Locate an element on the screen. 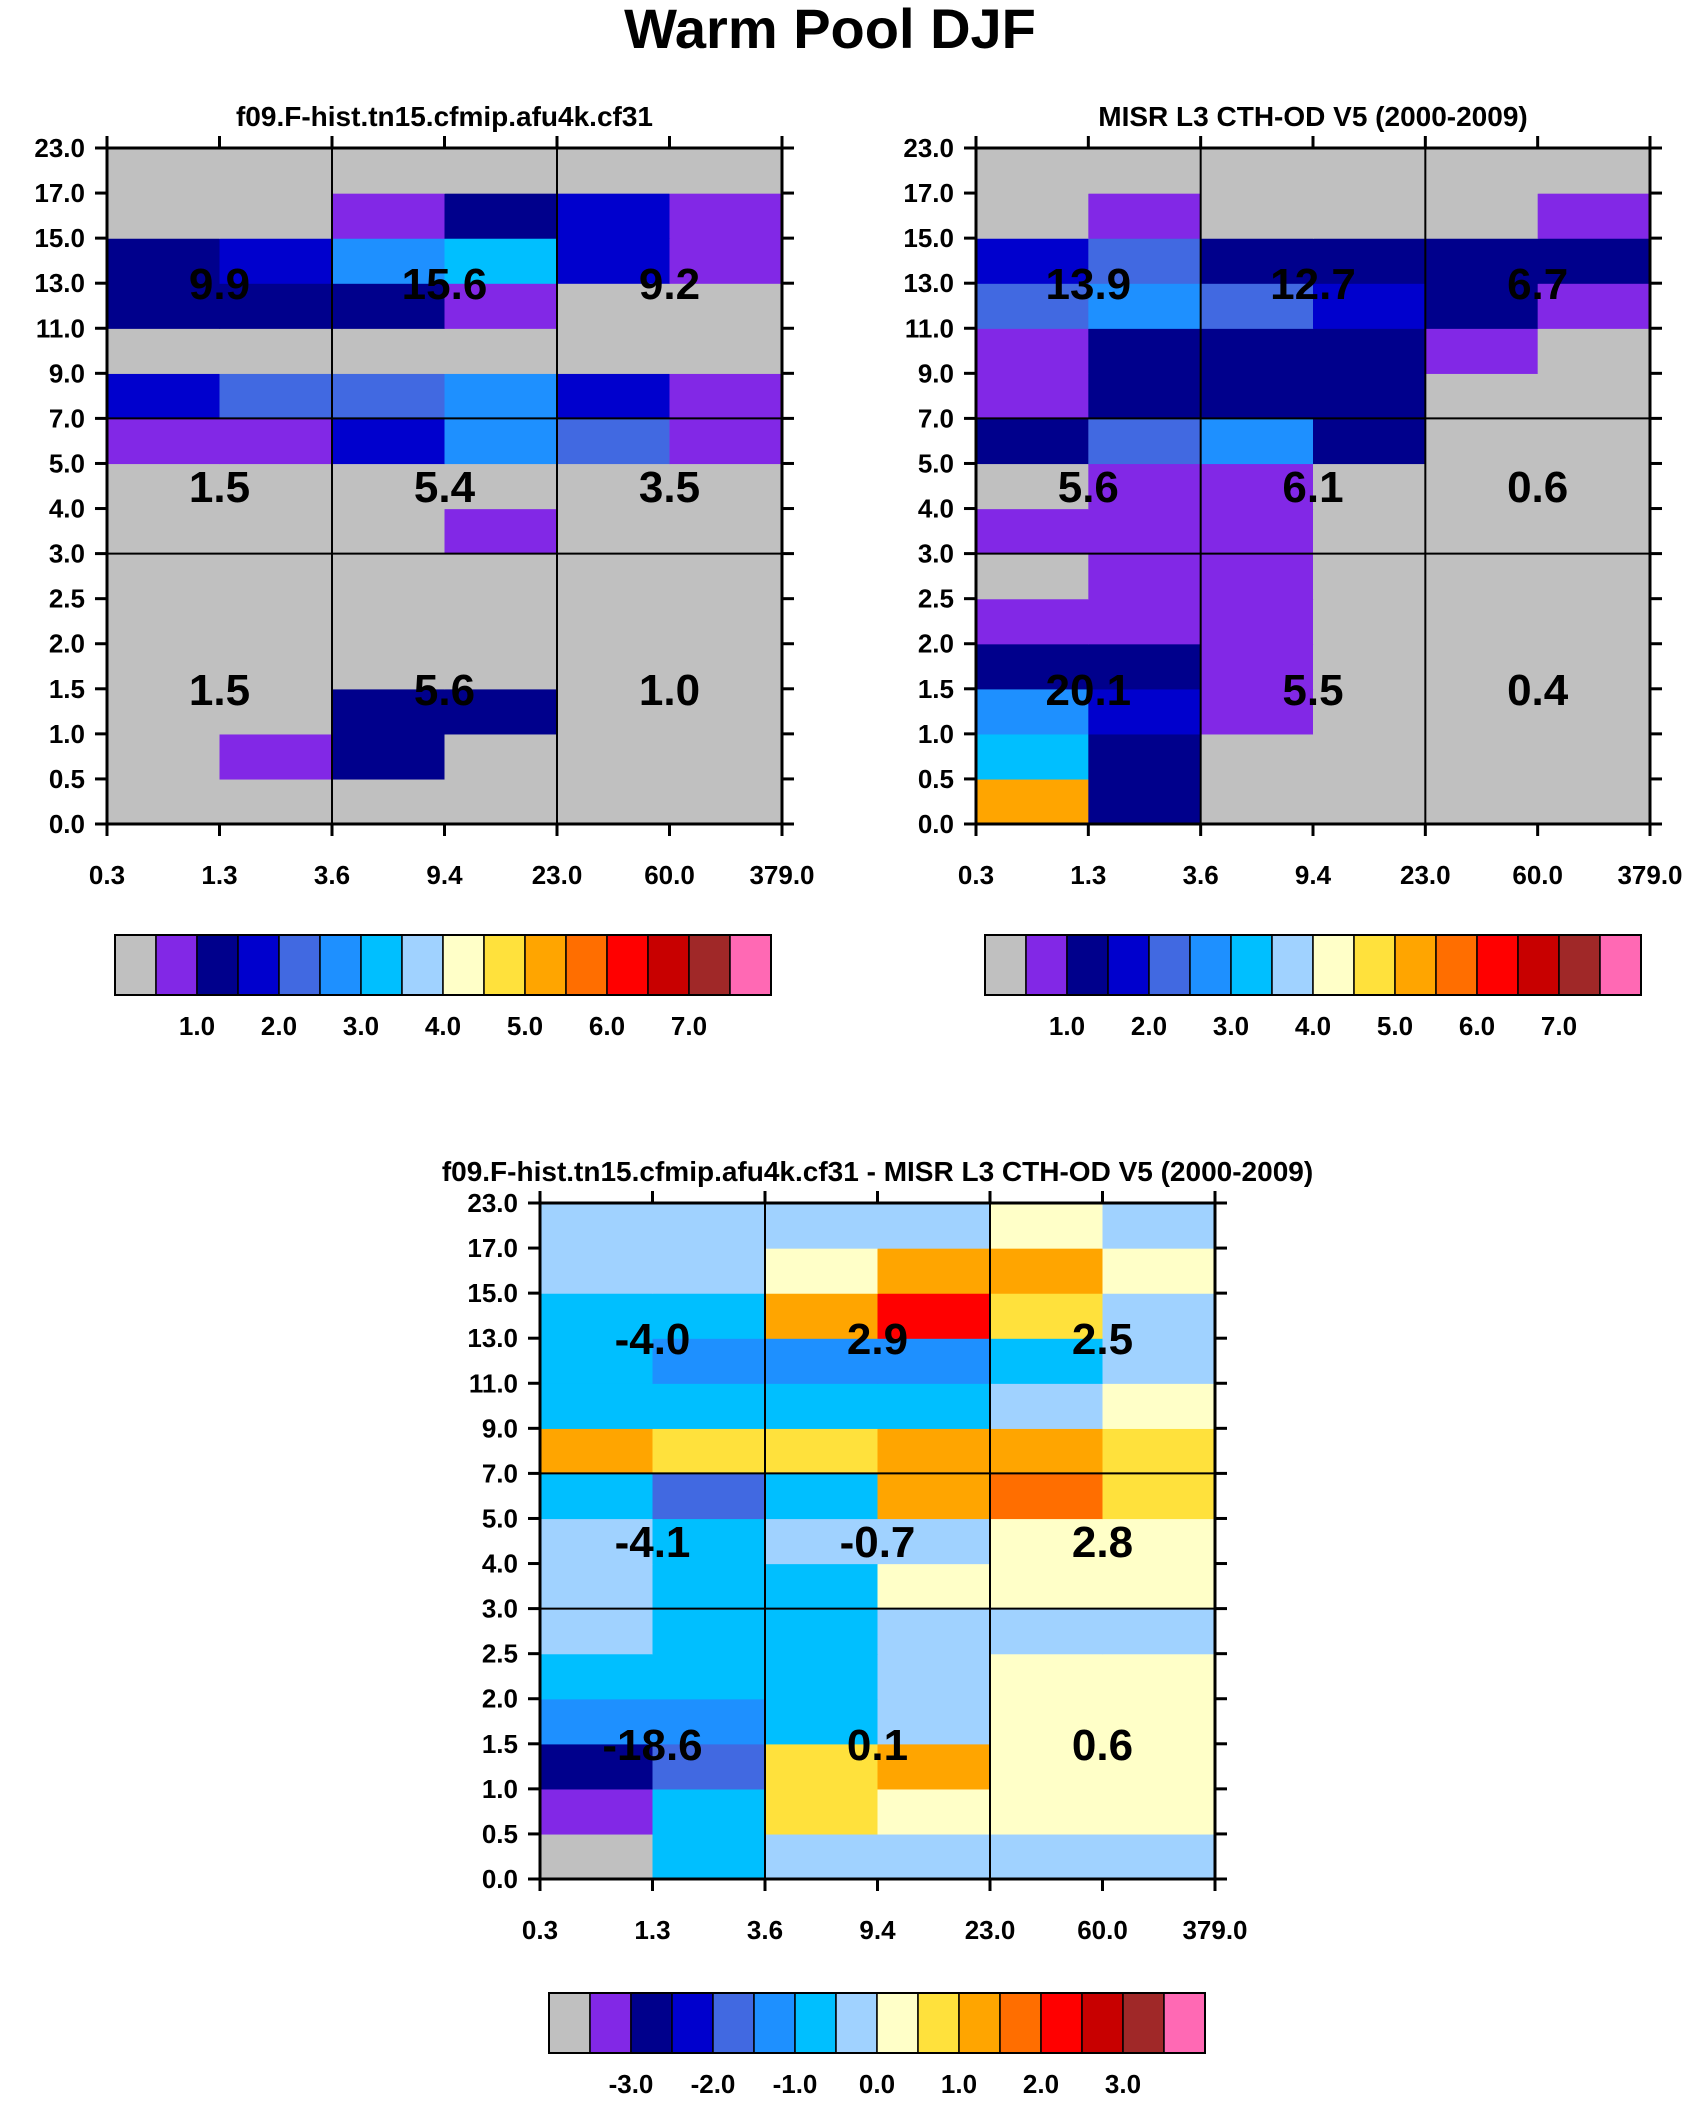  block-total-label: 0.6 is located at coordinates (1537, 487).